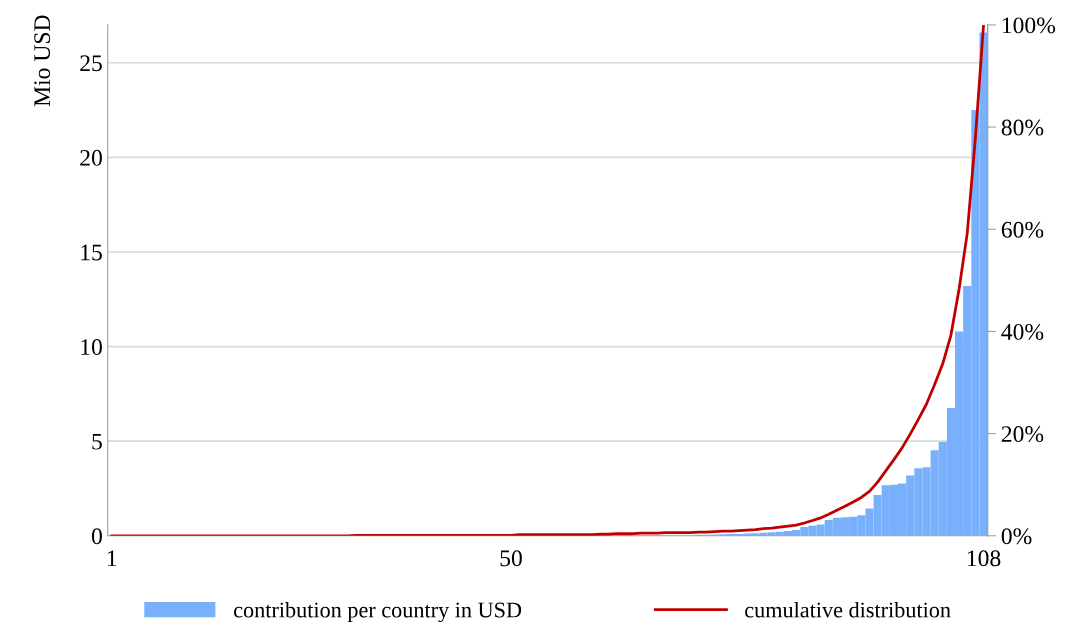 The height and width of the screenshot is (623, 1077). Describe the element at coordinates (1029, 25) in the screenshot. I see `y2-tick-label: 100%` at that location.